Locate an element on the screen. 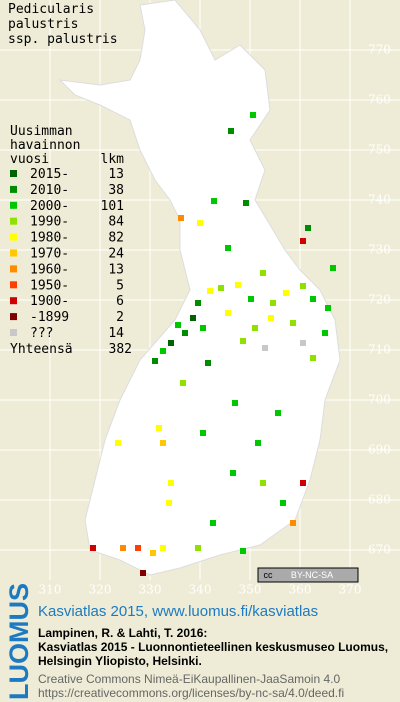 This screenshot has width=400, height=702. legend-label: -1899 is located at coordinates (49, 317).